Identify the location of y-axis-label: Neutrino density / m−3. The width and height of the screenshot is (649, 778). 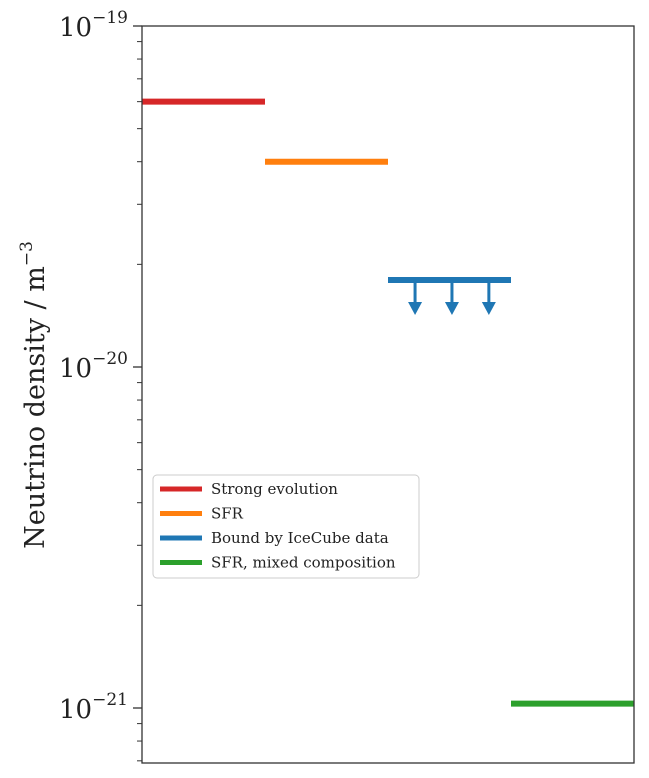
(34, 395).